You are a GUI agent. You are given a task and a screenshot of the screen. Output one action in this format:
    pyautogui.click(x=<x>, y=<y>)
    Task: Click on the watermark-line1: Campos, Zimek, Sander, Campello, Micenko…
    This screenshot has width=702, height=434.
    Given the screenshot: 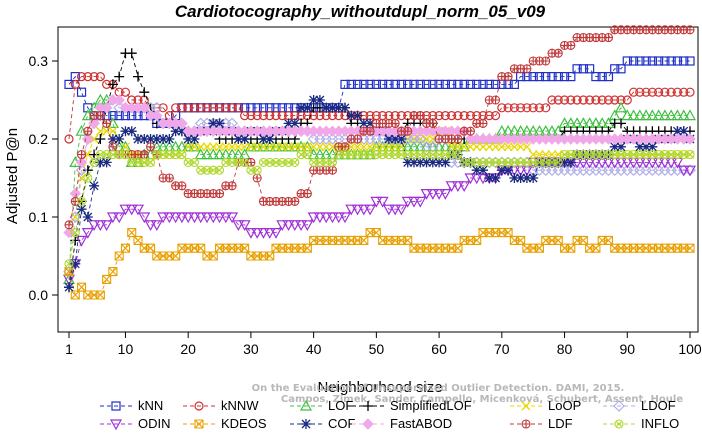 What is the action you would take?
    pyautogui.click(x=482, y=399)
    